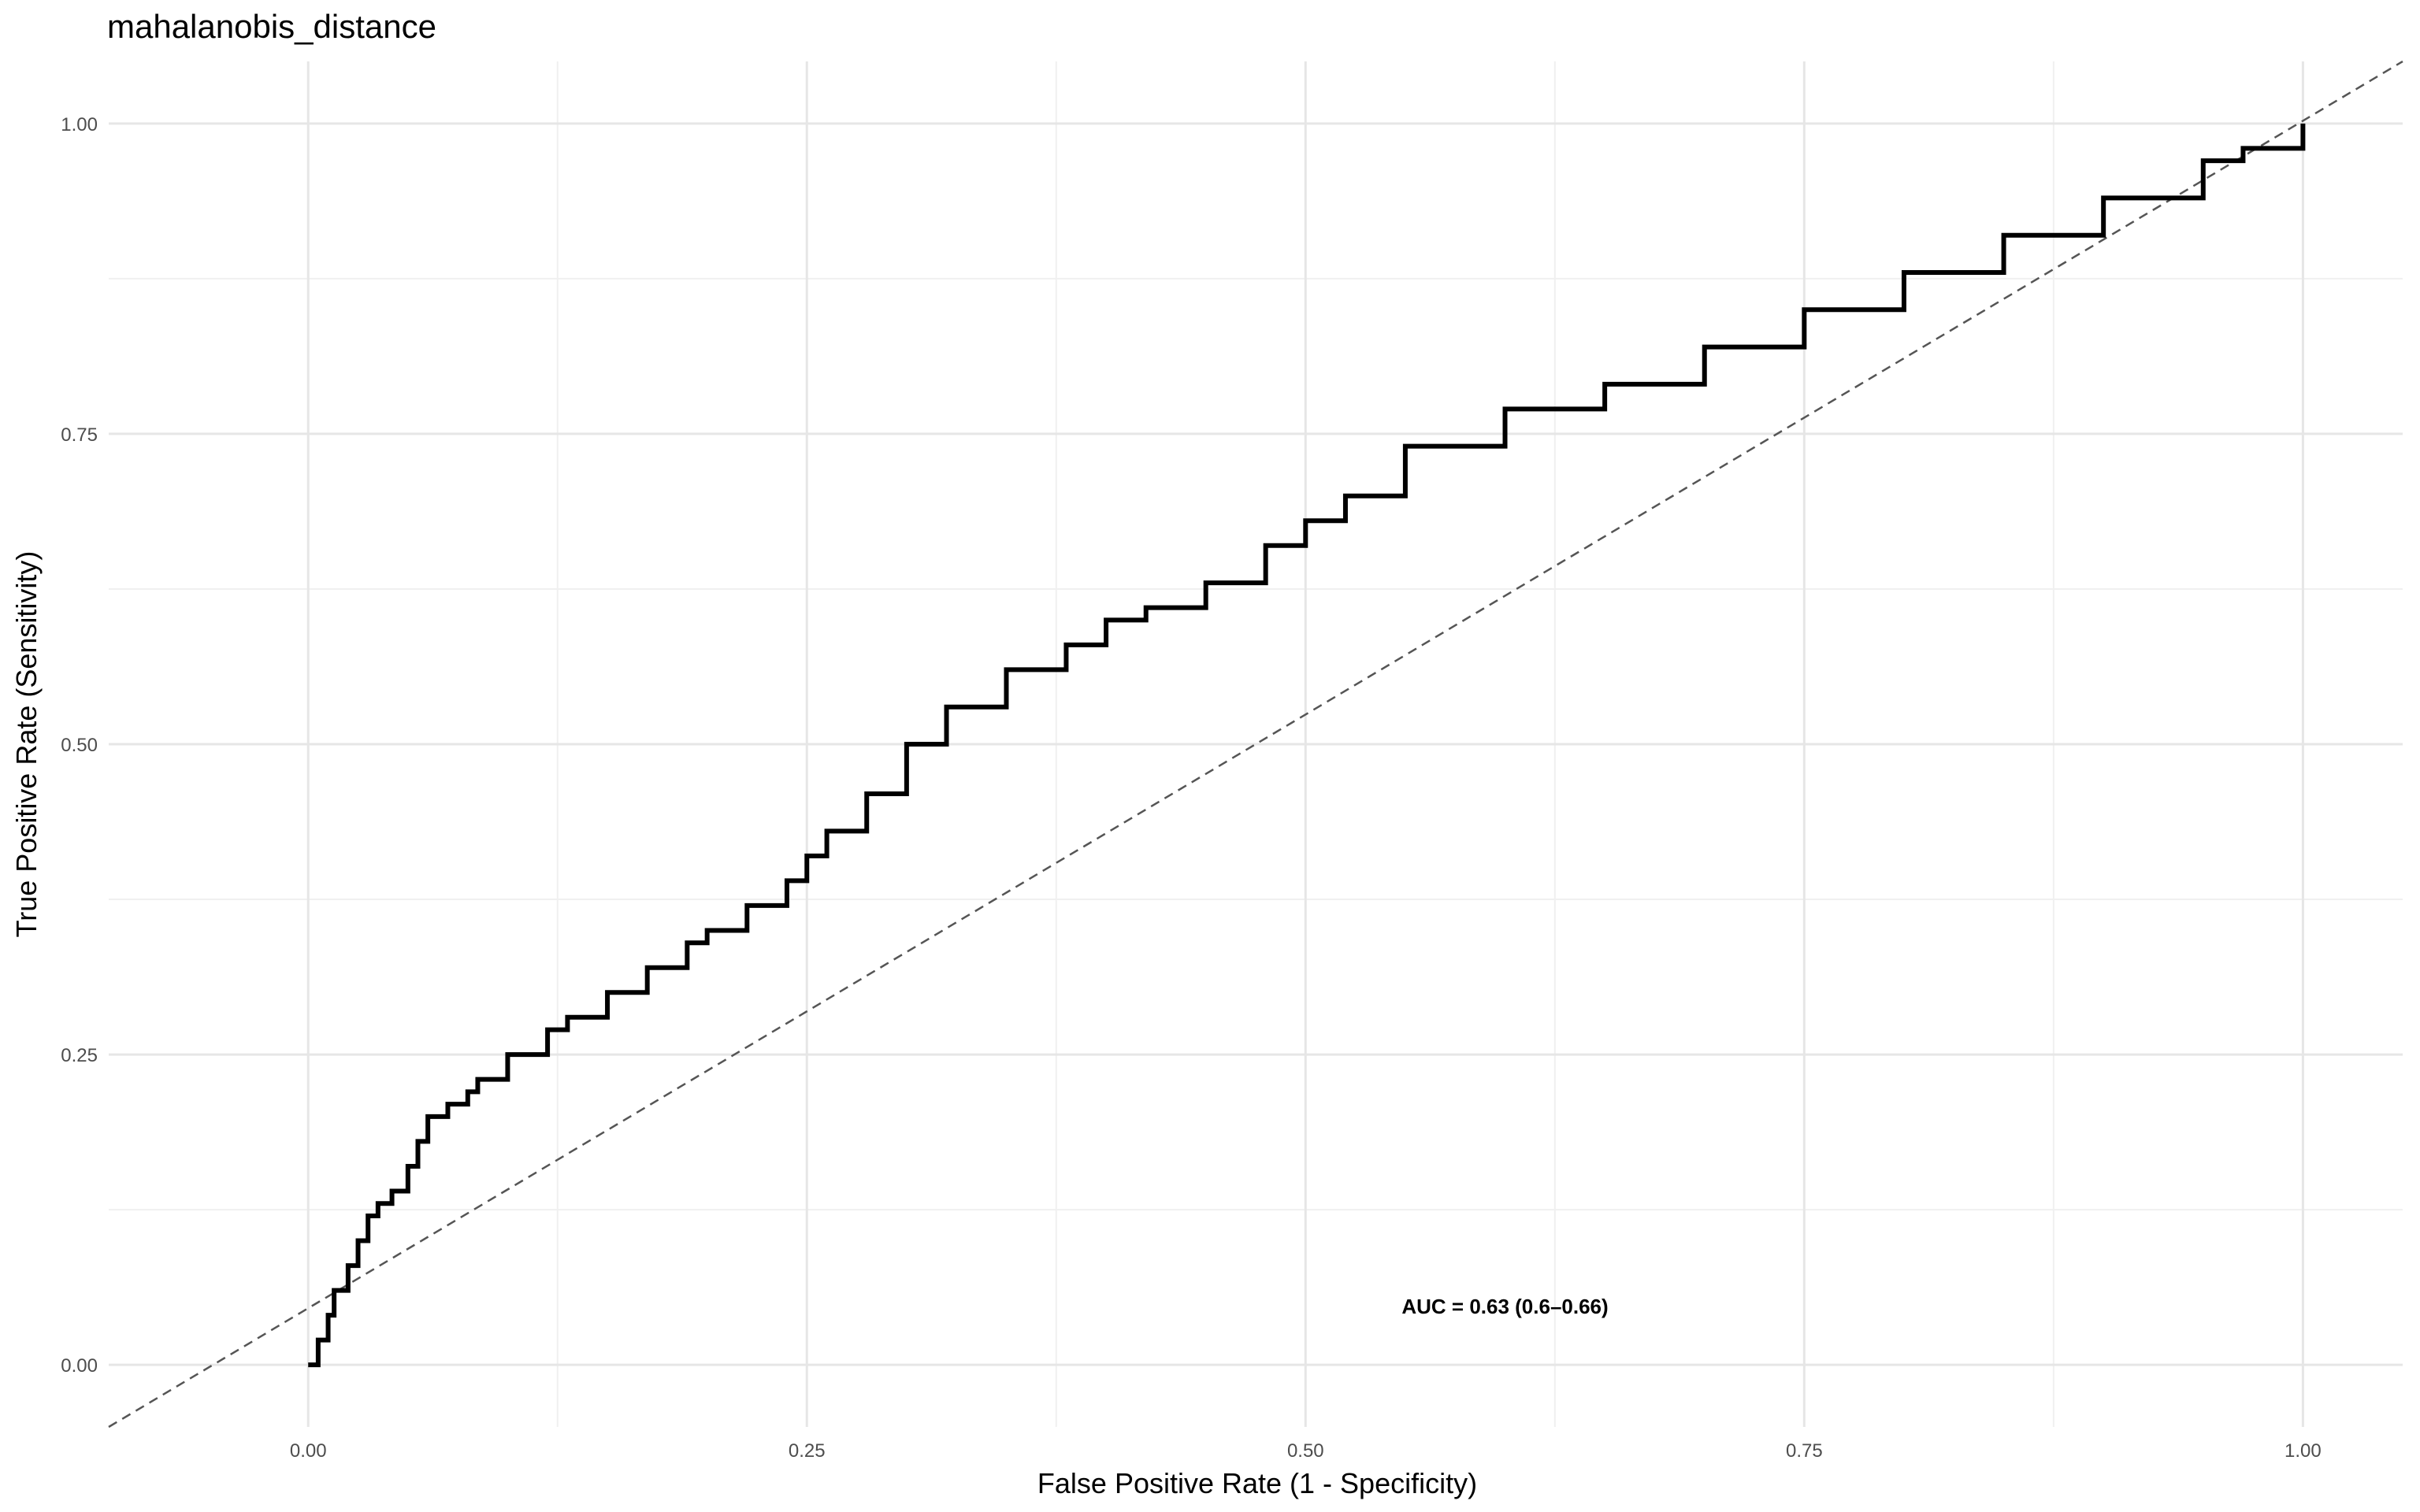 The height and width of the screenshot is (1512, 2420). What do you see at coordinates (1257, 1483) in the screenshot?
I see `x-axis-title: False Positive Rate (1 - Specificity)` at bounding box center [1257, 1483].